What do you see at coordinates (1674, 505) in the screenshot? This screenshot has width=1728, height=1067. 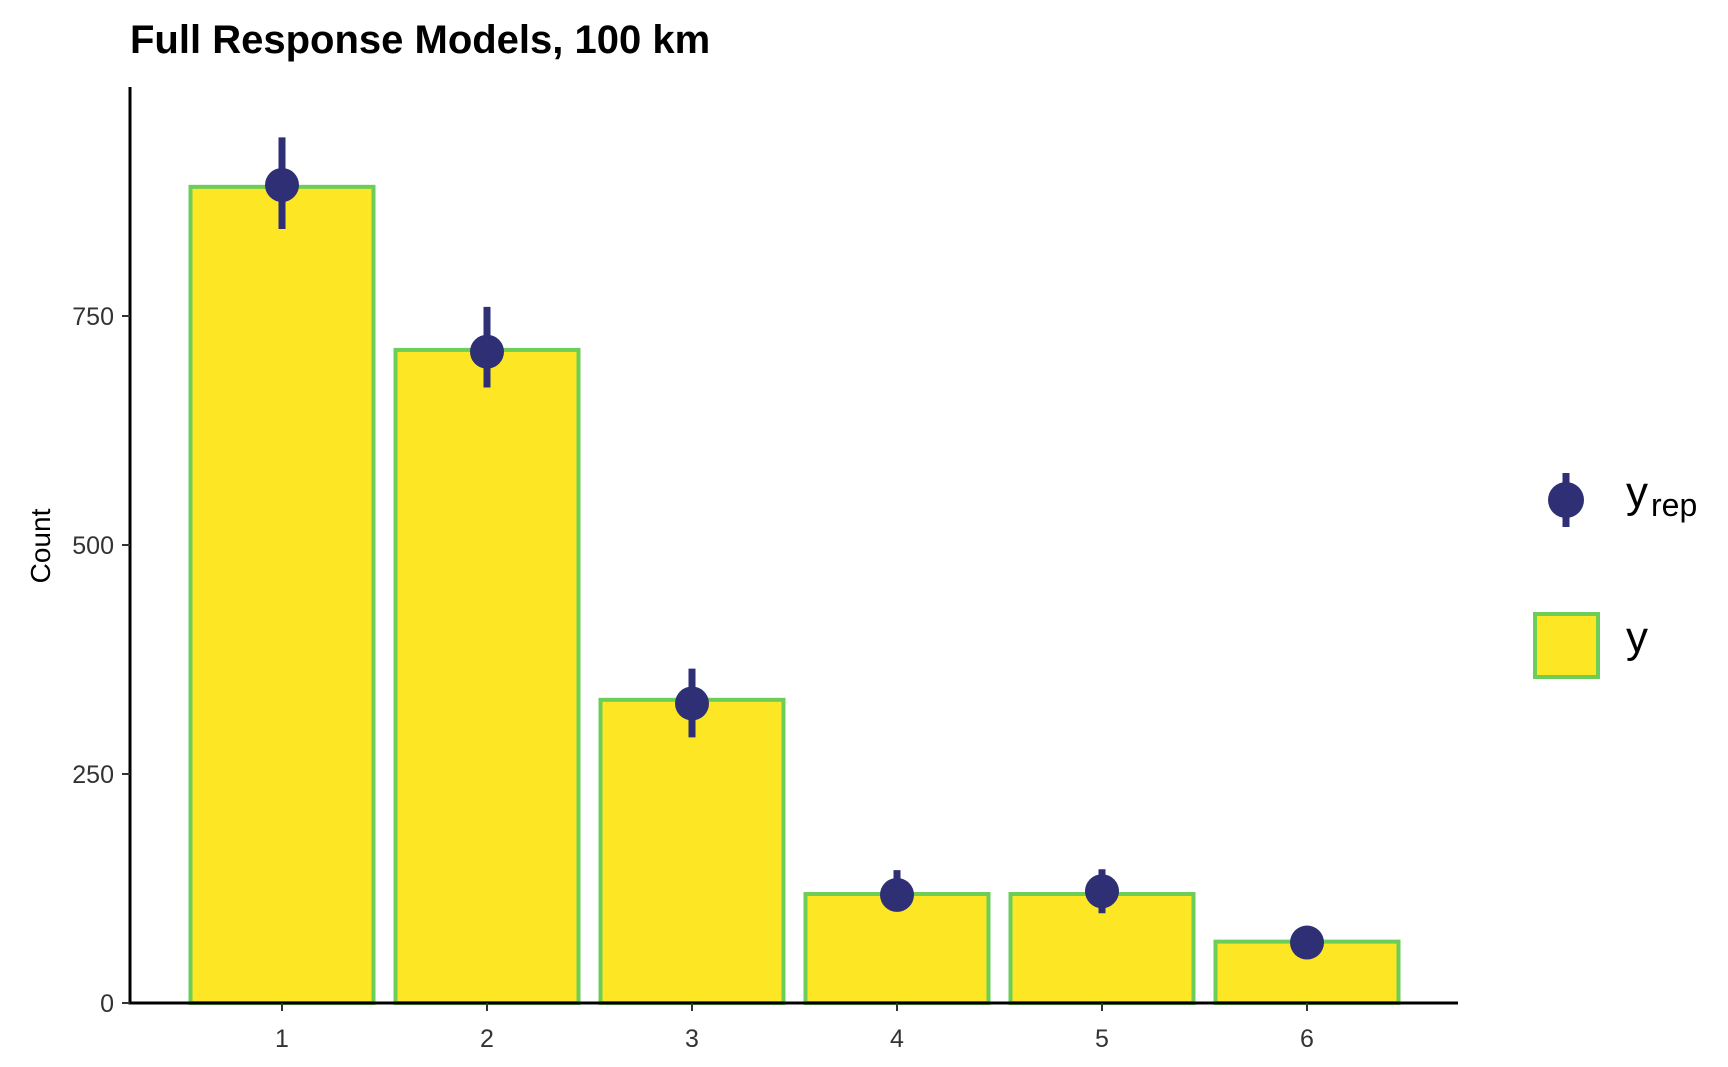 I see `legend-yrep-subscript: rep` at bounding box center [1674, 505].